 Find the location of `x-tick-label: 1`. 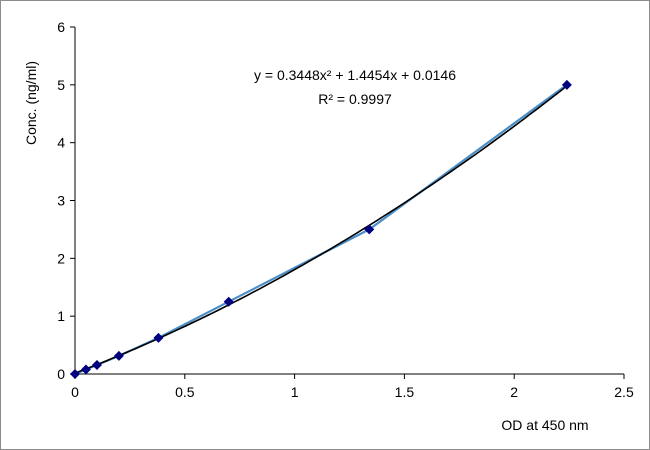

x-tick-label: 1 is located at coordinates (295, 392).